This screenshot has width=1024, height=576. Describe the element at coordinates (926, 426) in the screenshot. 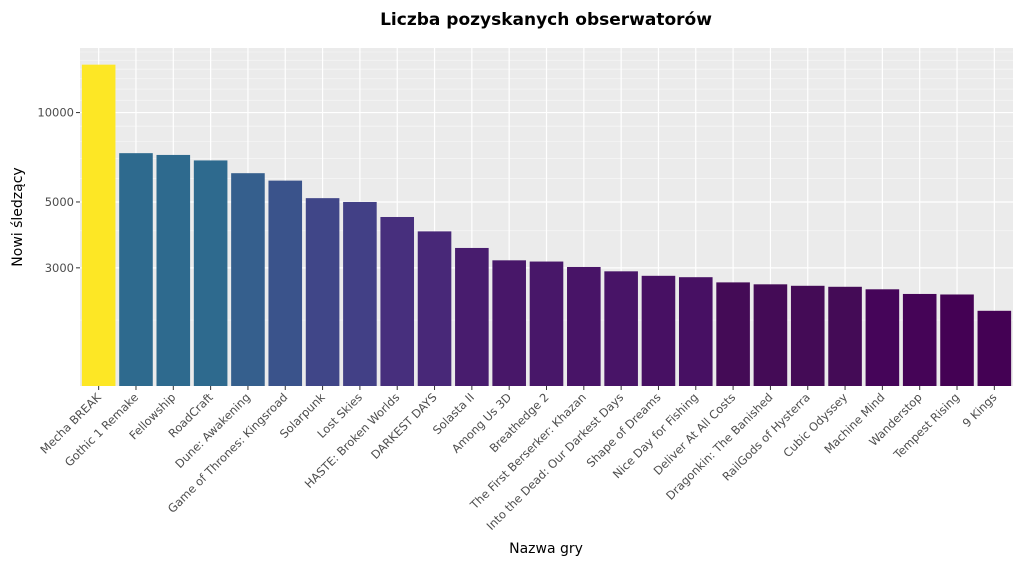

I see `x-tick-label: Tempest Rising` at that location.